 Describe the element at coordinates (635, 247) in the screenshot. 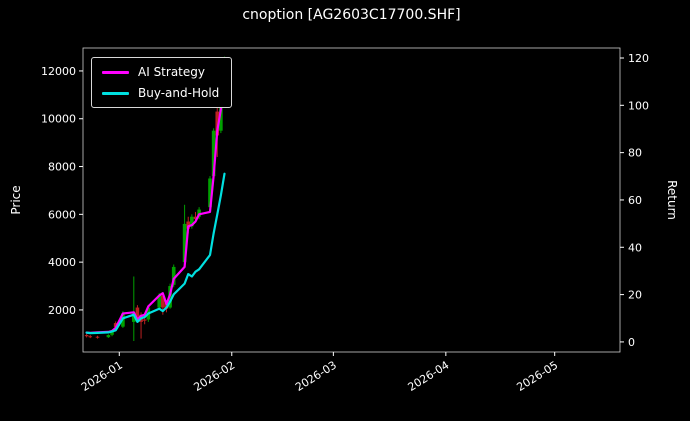

I see `return-tick-label: 40` at that location.